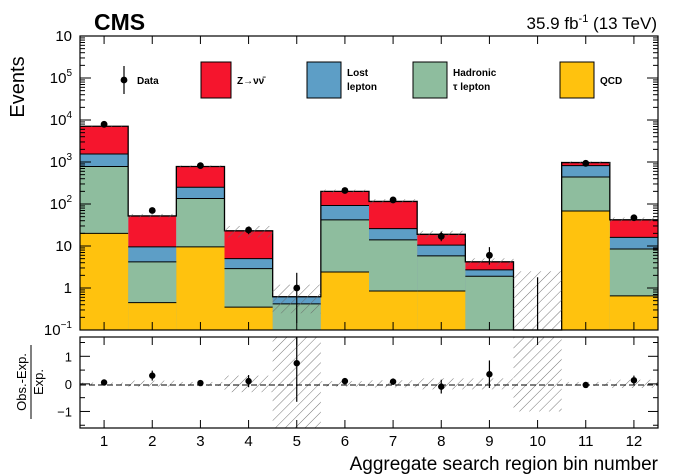 Image resolution: width=681 pixels, height=476 pixels. I want to click on x-tick-label-4: 4, so click(248, 441).